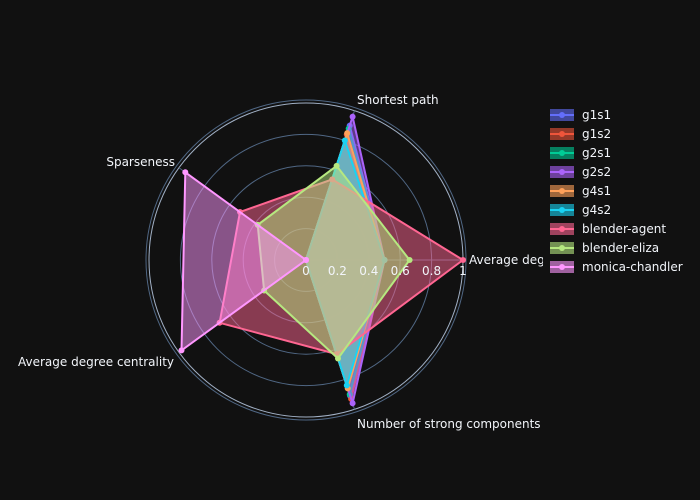  I want to click on radial-tick-label: 0.4, so click(368, 271).